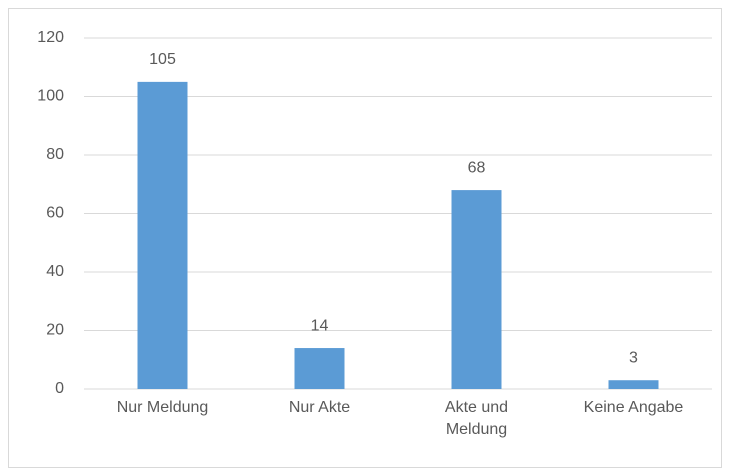 Image resolution: width=731 pixels, height=476 pixels. I want to click on y-tick-label: 20, so click(55, 330).